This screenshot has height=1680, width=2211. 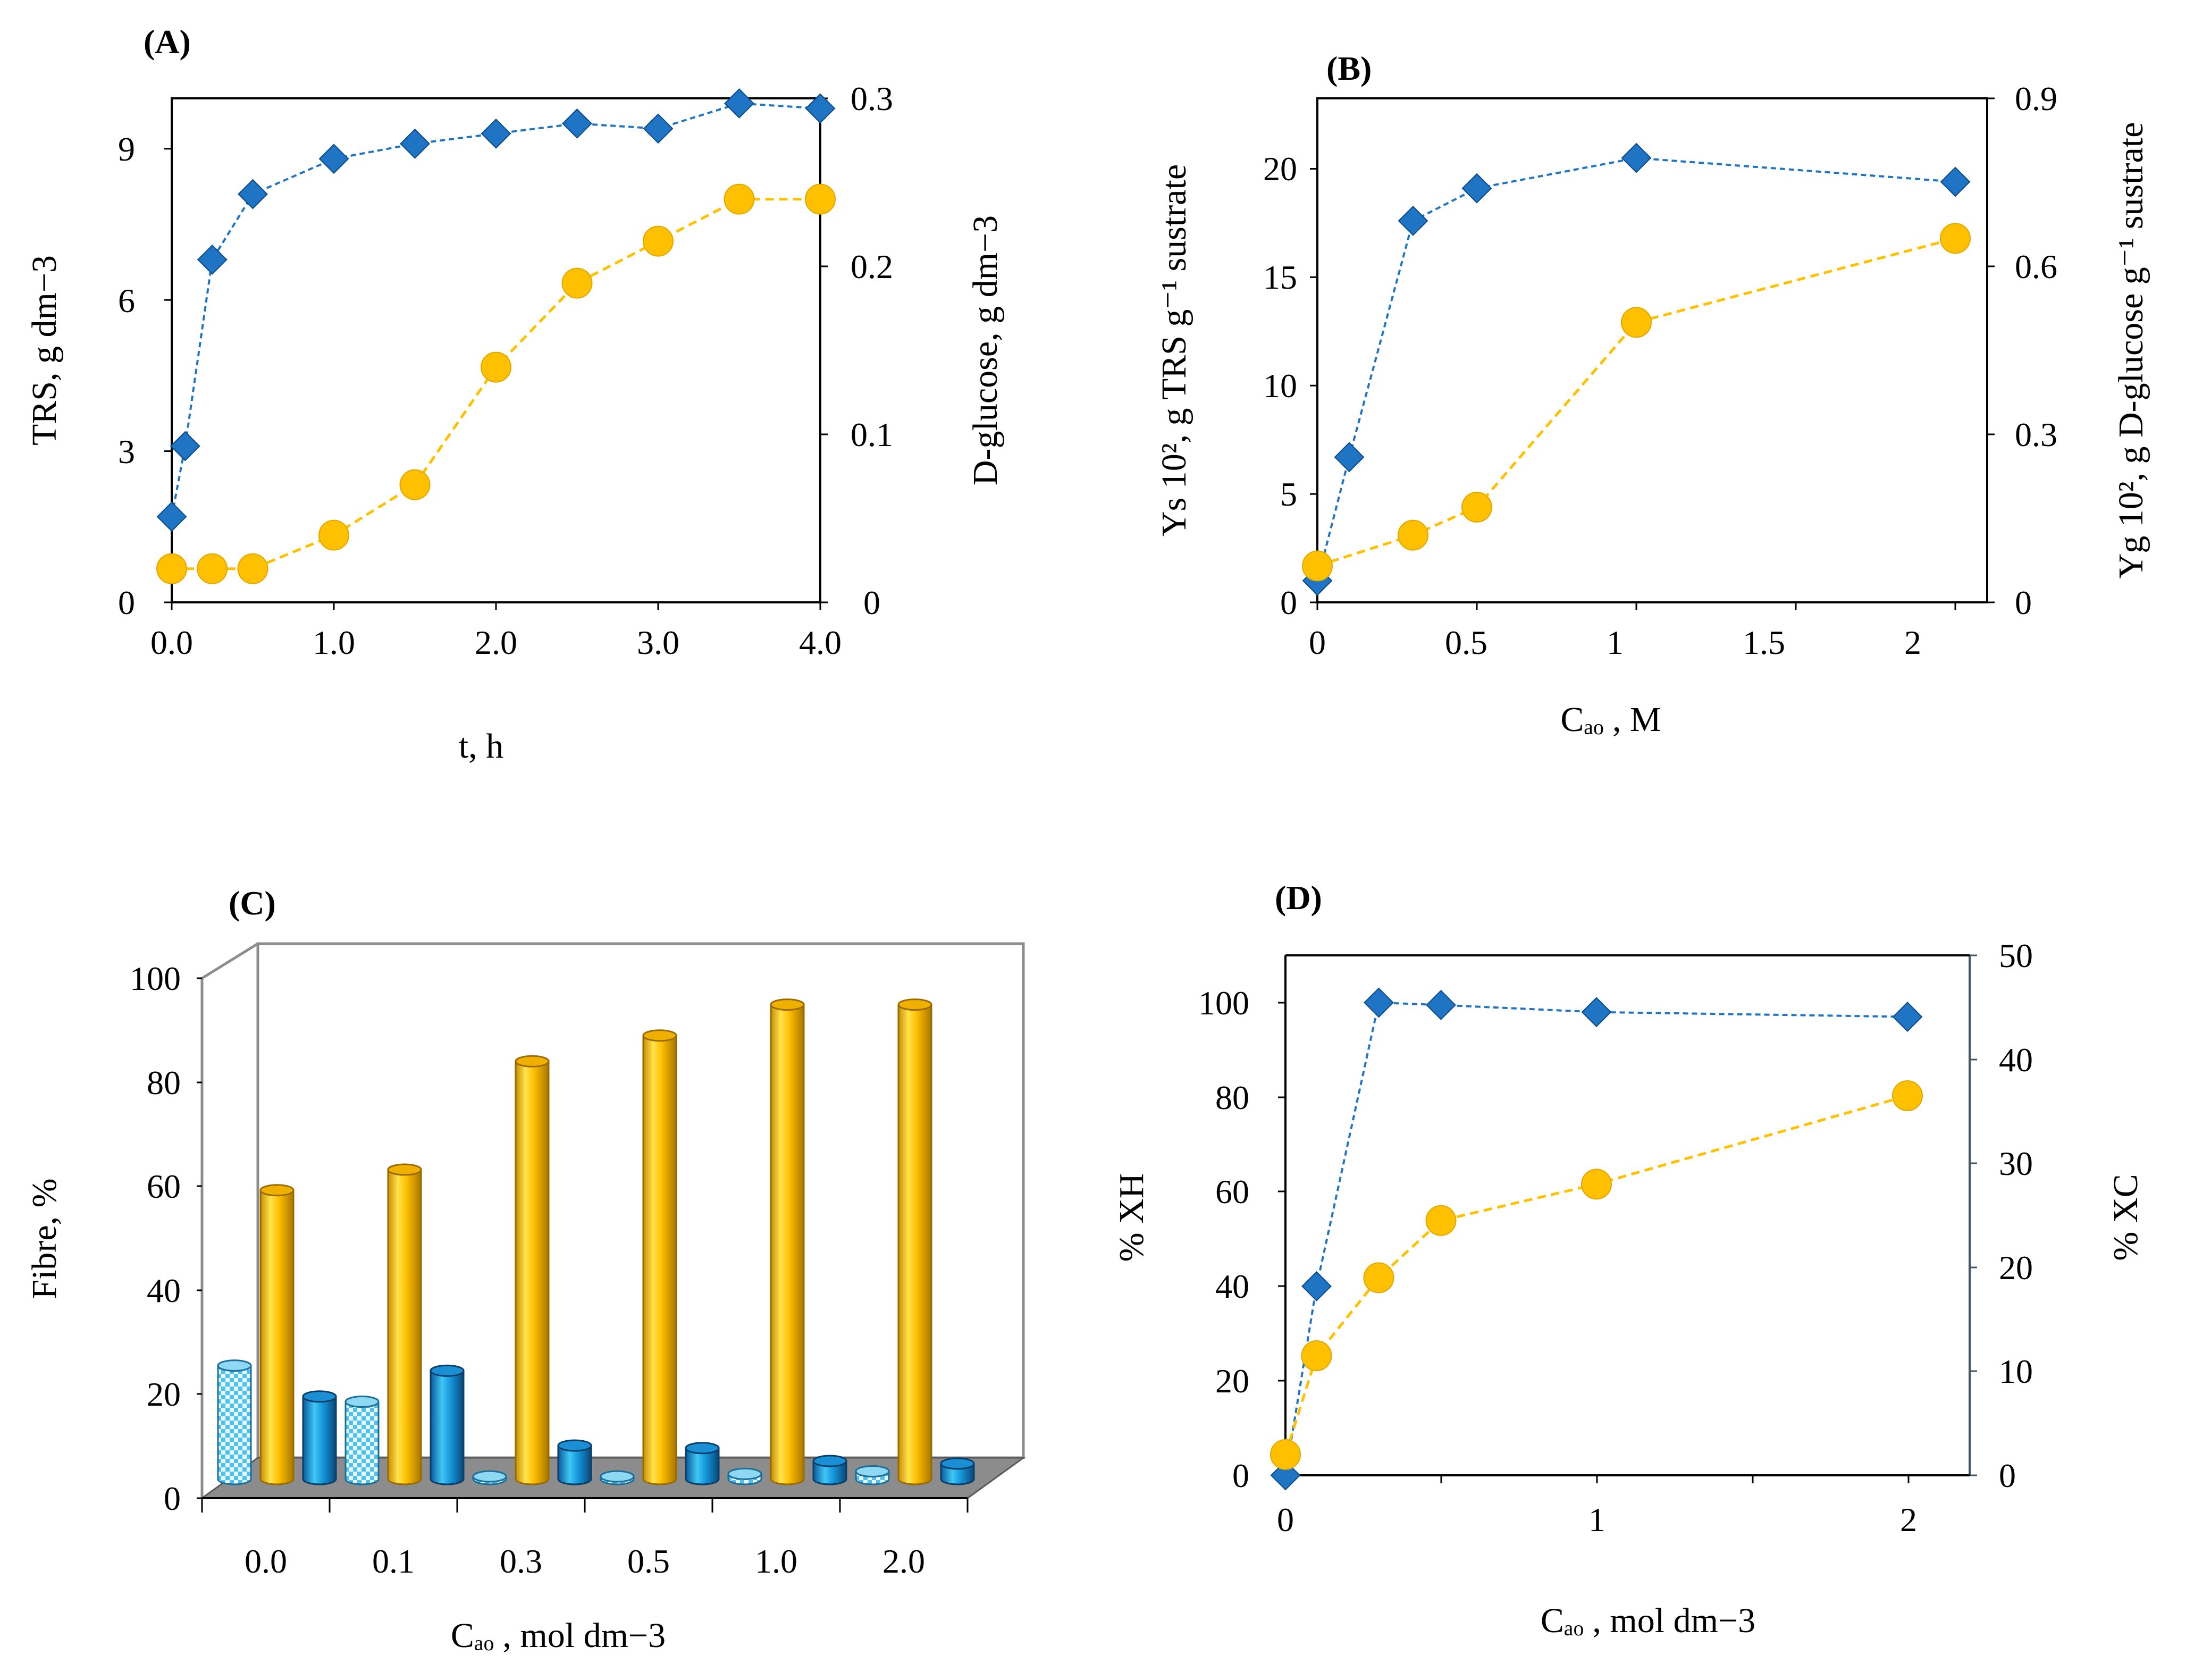 I want to click on panel-c-ytick-label: 40, so click(x=164, y=1290).